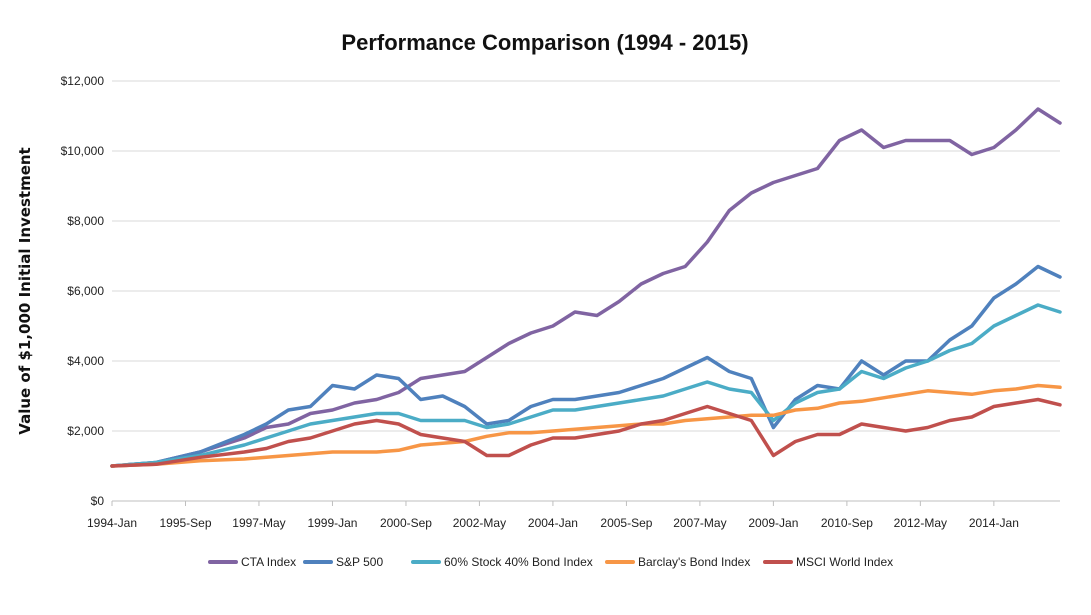 This screenshot has width=1091, height=615. I want to click on legend-item: S&P 500, so click(343, 562).